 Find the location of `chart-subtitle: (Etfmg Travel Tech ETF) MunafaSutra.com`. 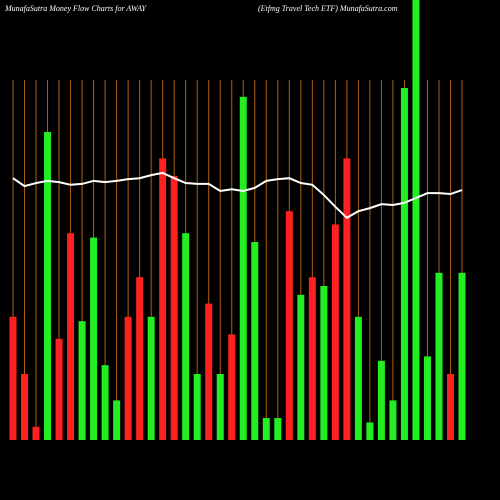

chart-subtitle: (Etfmg Travel Tech ETF) MunafaSutra.com is located at coordinates (328, 8).